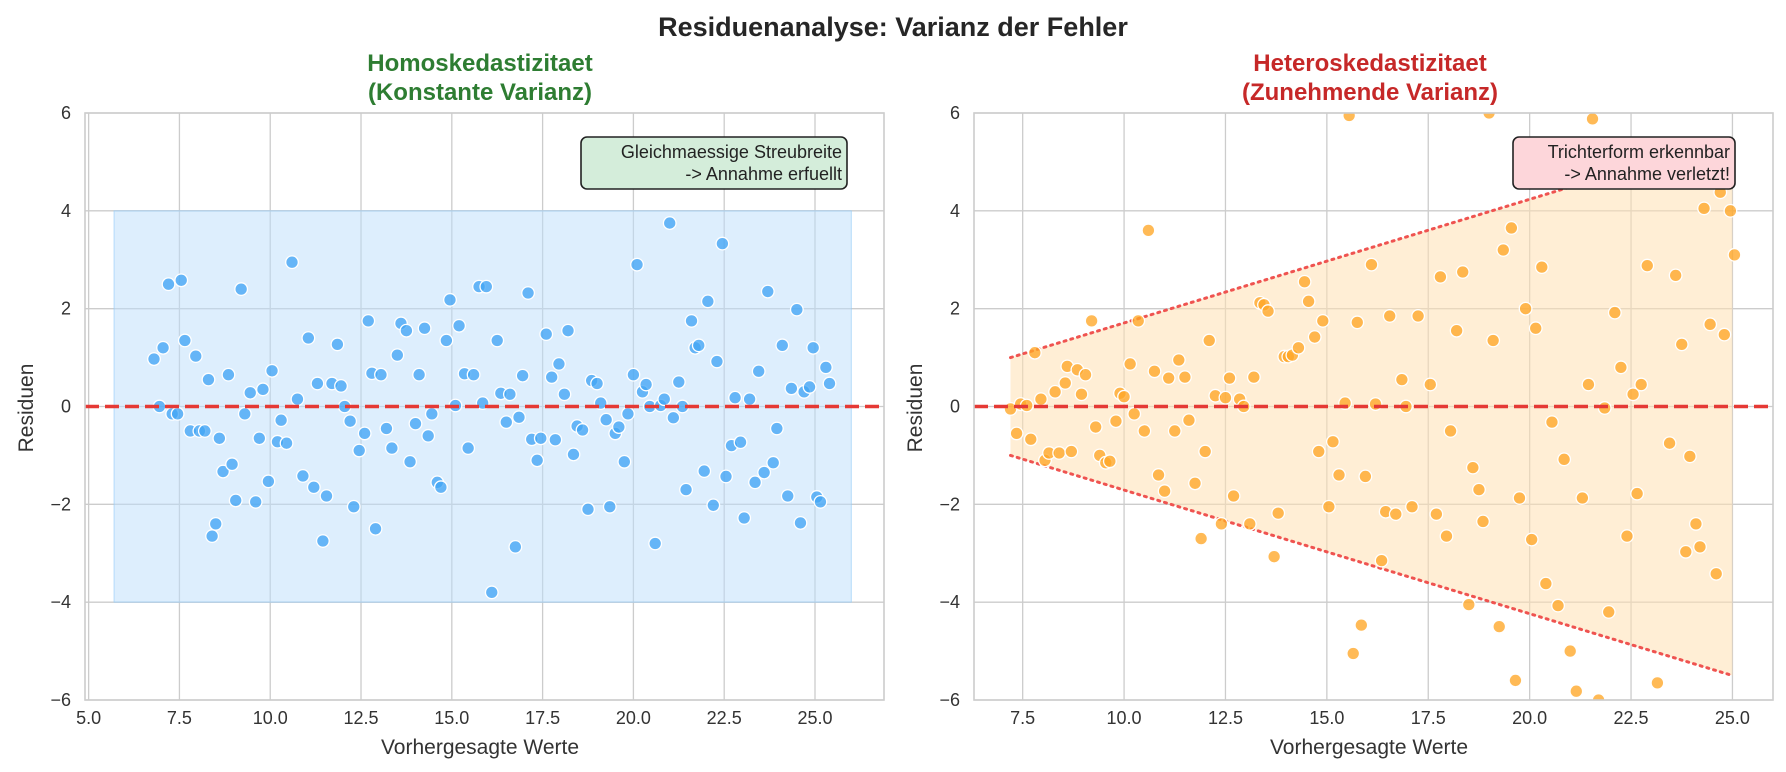 This screenshot has width=1786, height=772. What do you see at coordinates (1124, 718) in the screenshot?
I see `right-x-tick-label: 10.0` at bounding box center [1124, 718].